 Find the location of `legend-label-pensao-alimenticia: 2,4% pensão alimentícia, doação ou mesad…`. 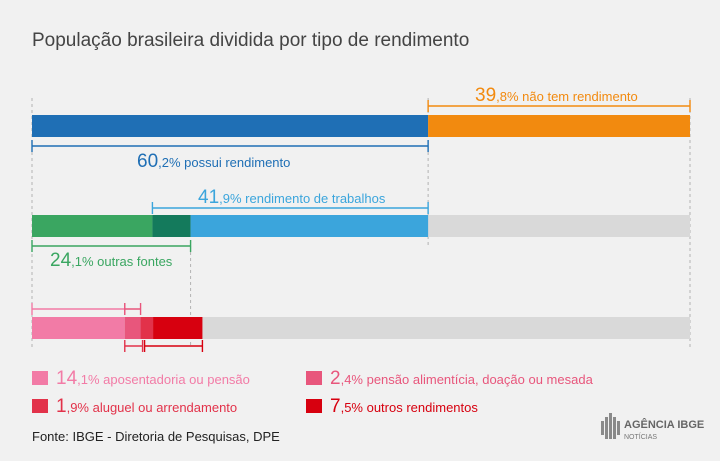

legend-label-pensao-alimenticia: 2,4% pensão alimentícia, doação ou mesad… is located at coordinates (462, 378).